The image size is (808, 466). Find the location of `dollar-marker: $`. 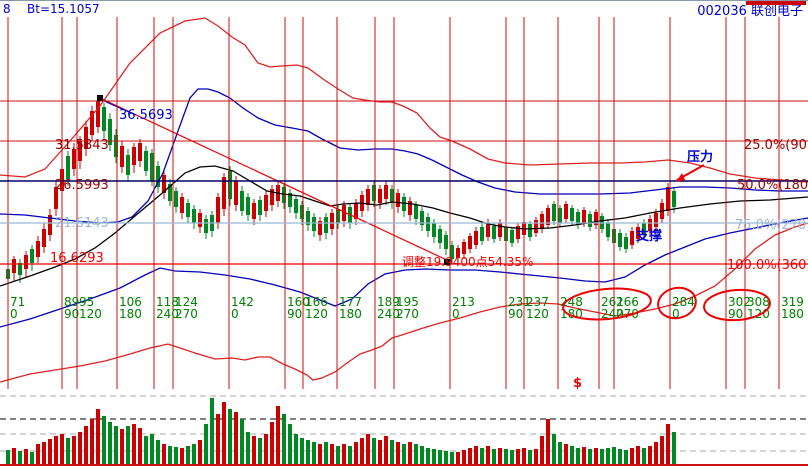

dollar-marker: $ is located at coordinates (578, 383).